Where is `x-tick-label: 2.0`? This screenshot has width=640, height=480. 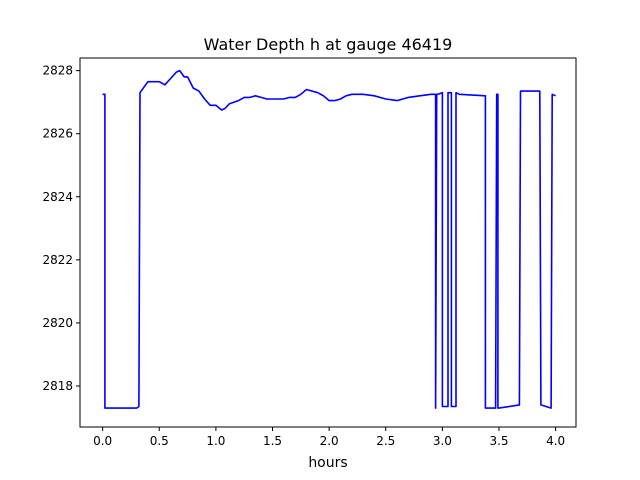 x-tick-label: 2.0 is located at coordinates (329, 441).